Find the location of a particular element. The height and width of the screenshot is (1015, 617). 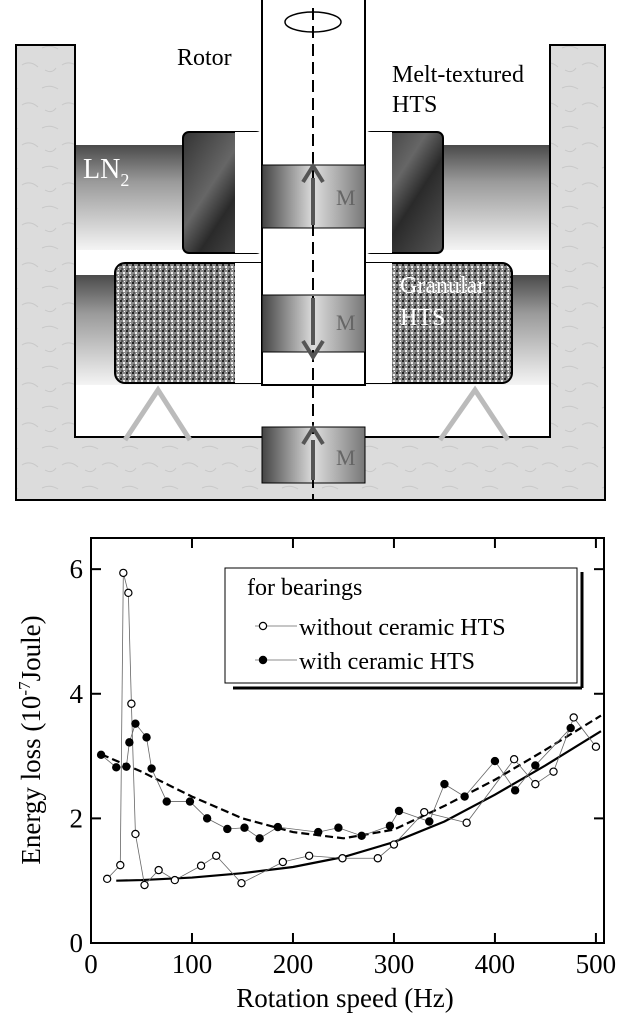

series-line is located at coordinates (335, 780).